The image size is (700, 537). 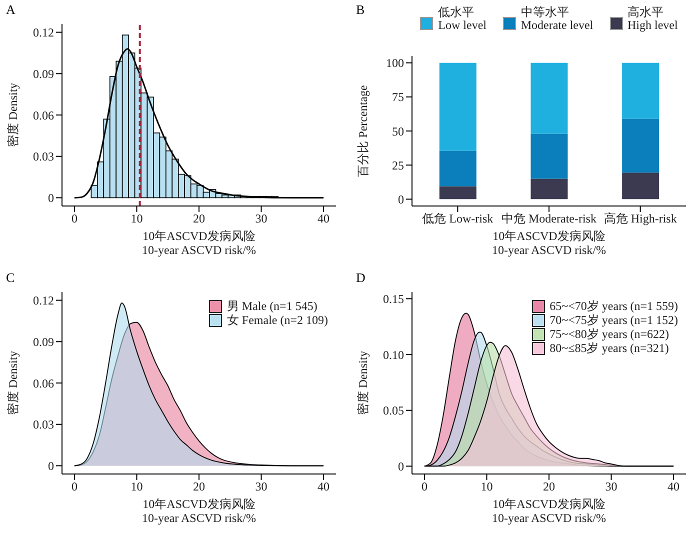 I want to click on y-axis-title: 百分比 Percentage, so click(x=363, y=131).